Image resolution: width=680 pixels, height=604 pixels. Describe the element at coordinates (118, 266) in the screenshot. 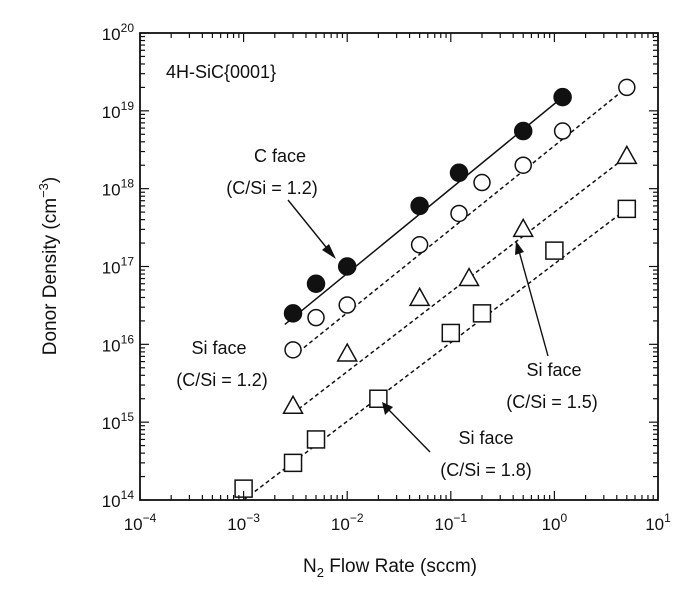

I see `y-tick-label: 1017` at that location.